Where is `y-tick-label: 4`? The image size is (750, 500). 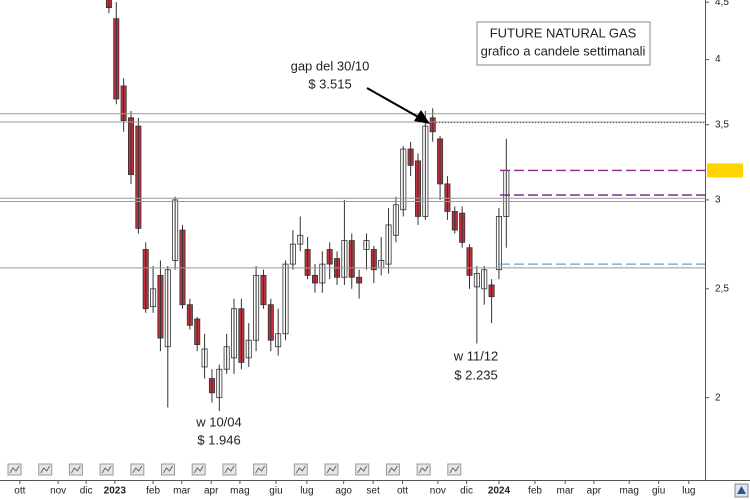 y-tick-label: 4 is located at coordinates (718, 59).